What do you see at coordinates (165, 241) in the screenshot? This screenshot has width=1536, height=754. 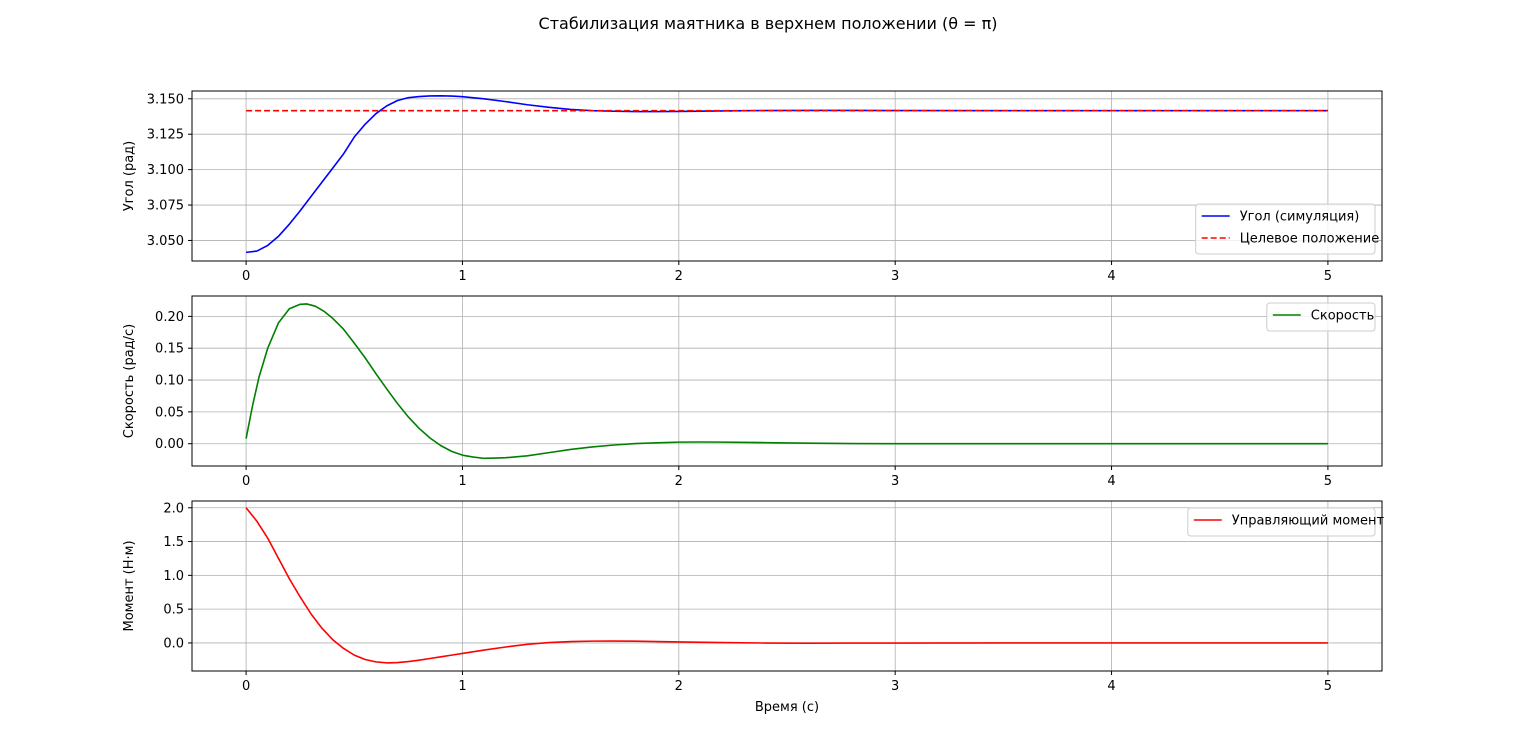 I see `angle-ytick-label-0: 3.050` at bounding box center [165, 241].